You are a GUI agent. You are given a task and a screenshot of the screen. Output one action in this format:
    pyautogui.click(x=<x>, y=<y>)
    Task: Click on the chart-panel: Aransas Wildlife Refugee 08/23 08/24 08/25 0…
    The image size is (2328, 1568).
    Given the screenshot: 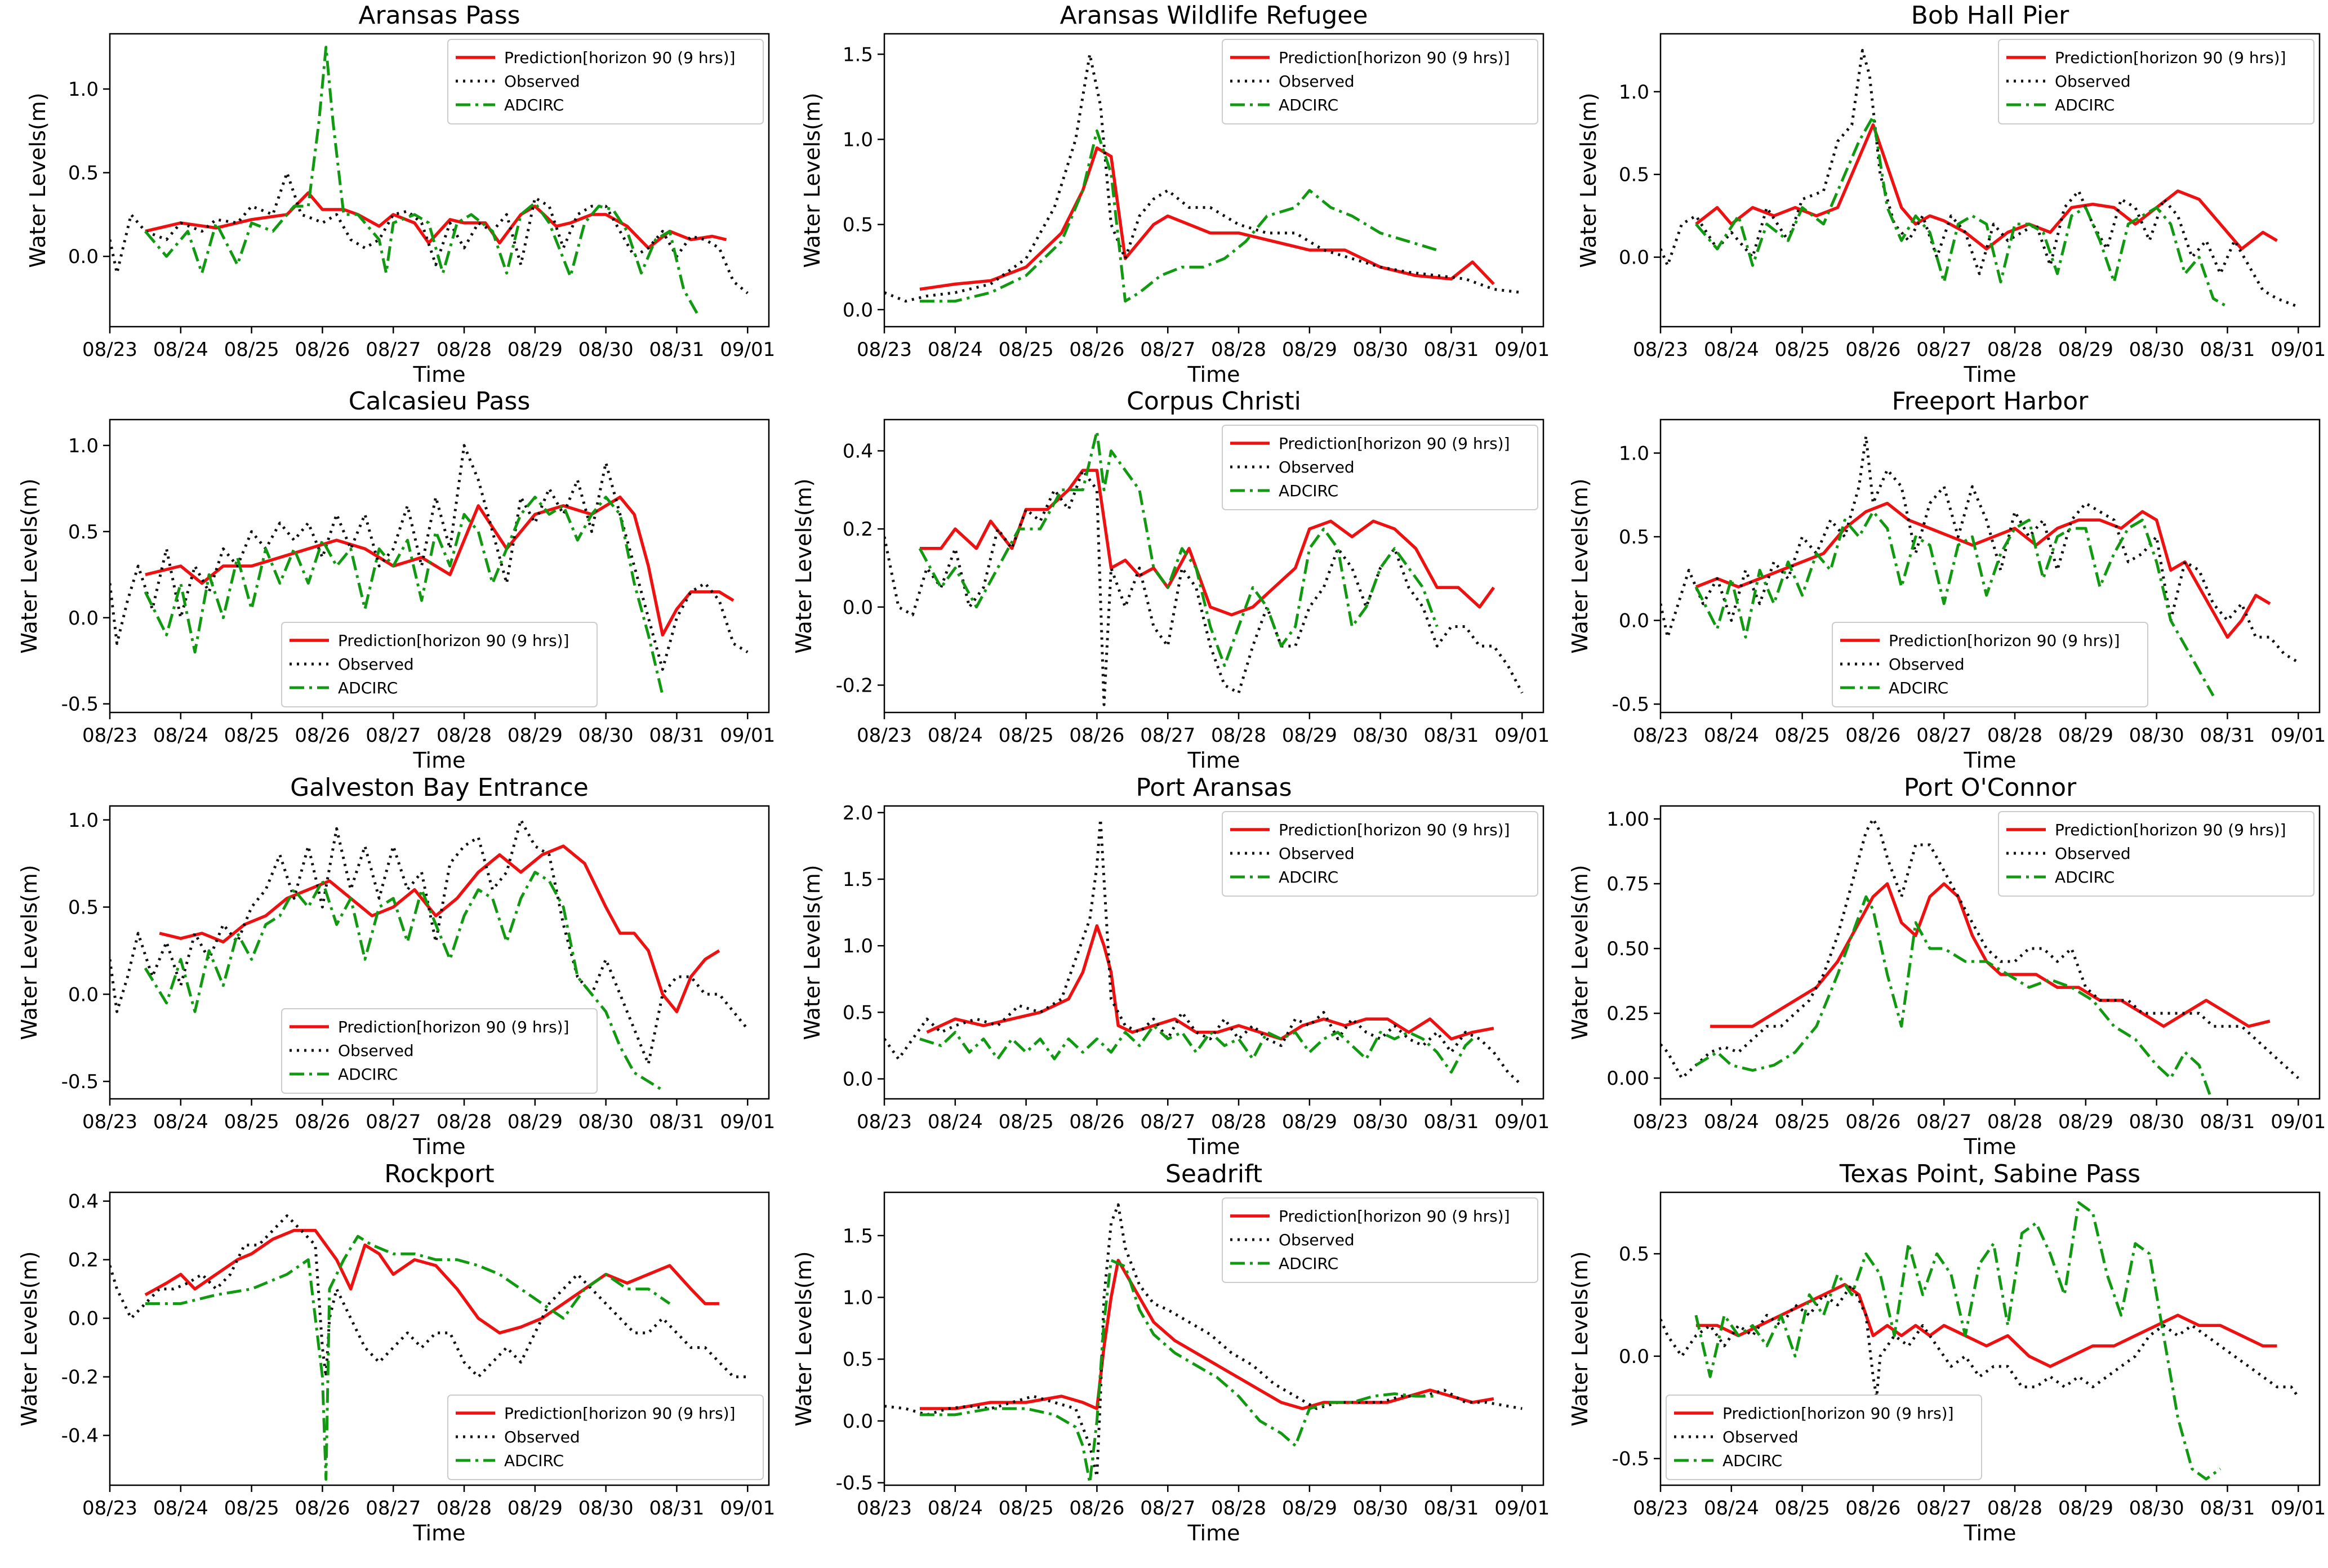 What is the action you would take?
    pyautogui.click(x=1169, y=194)
    